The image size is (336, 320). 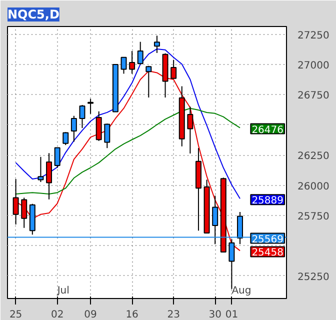 I want to click on x-tick-label: 02, so click(x=57, y=315).